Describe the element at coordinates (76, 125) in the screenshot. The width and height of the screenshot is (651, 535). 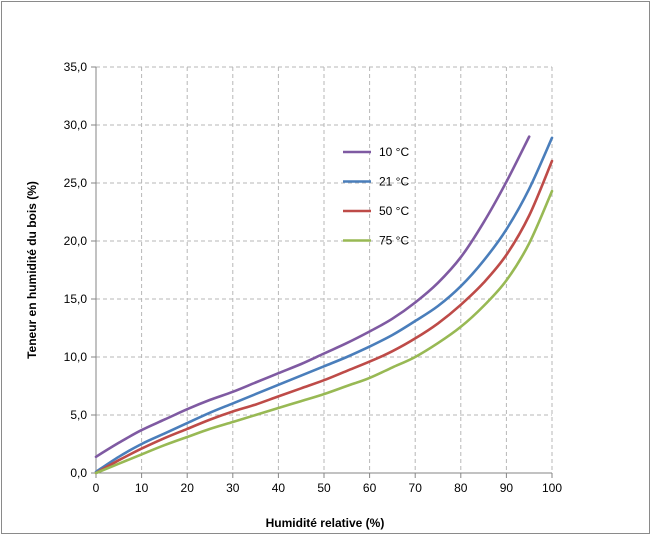
I see `y-tick-label: 30,0` at that location.